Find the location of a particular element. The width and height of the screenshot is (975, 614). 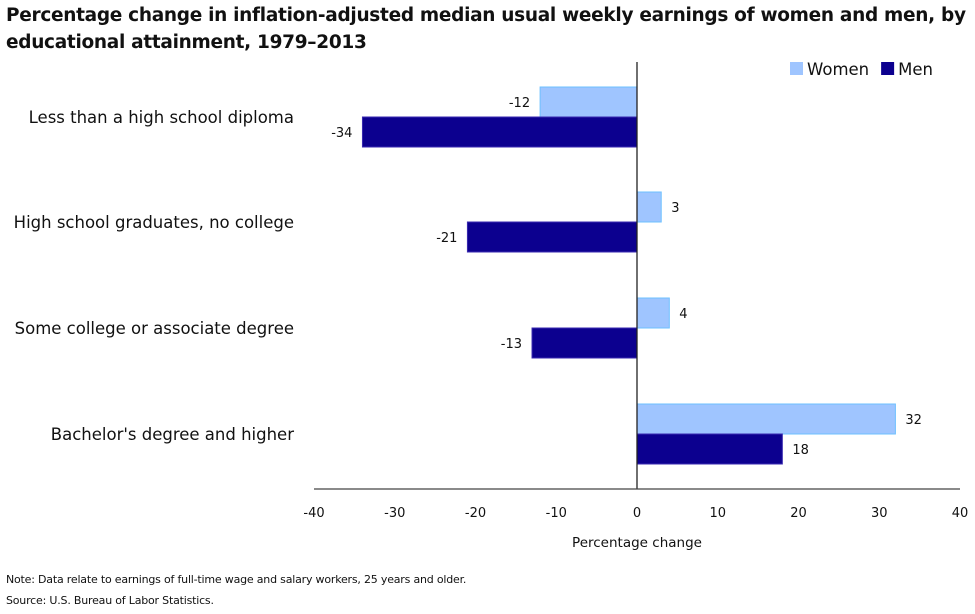

category-label: Less than a high school diploma is located at coordinates (161, 117).